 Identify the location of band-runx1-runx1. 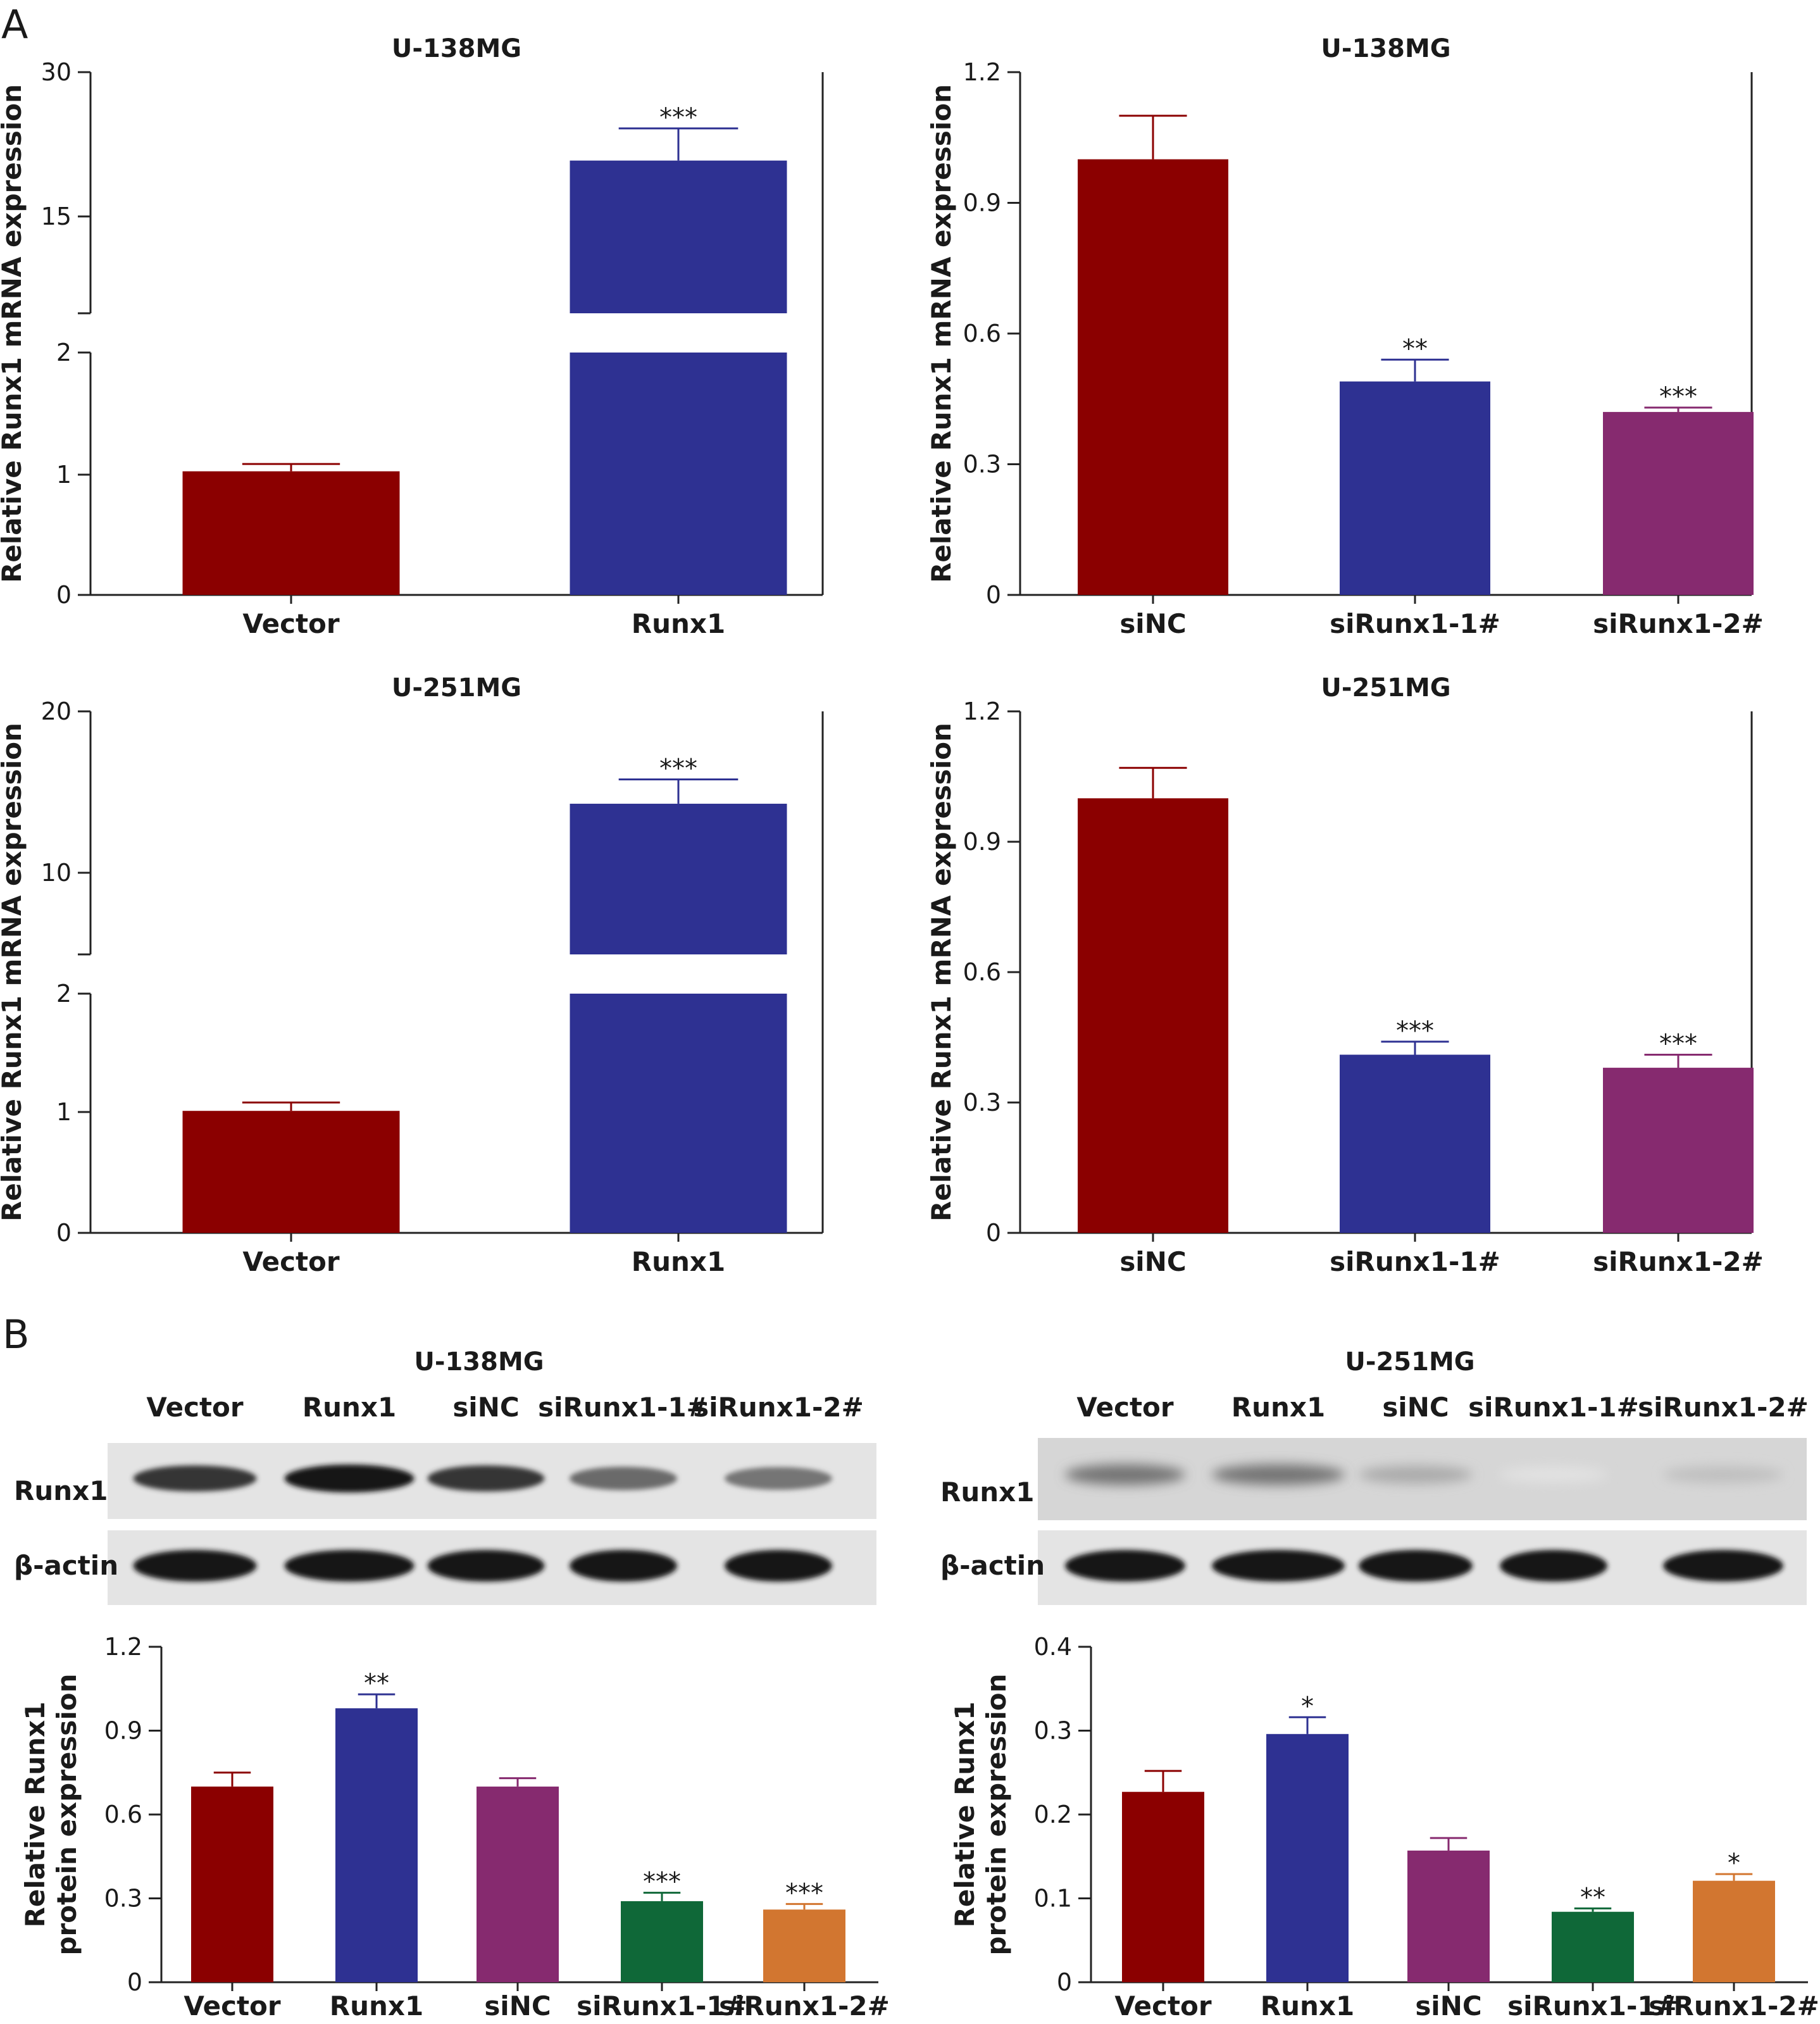
(349, 1478).